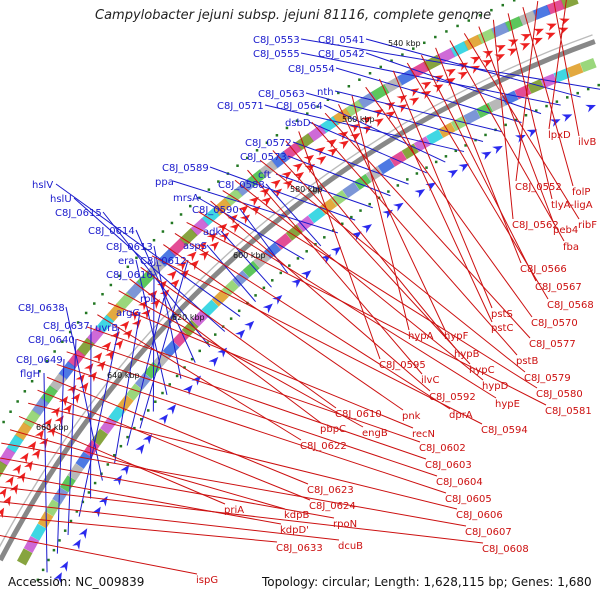 This screenshot has width=600, height=600. What do you see at coordinates (538, 187) in the screenshot?
I see `gene-label-right: C8J_0552` at bounding box center [538, 187].